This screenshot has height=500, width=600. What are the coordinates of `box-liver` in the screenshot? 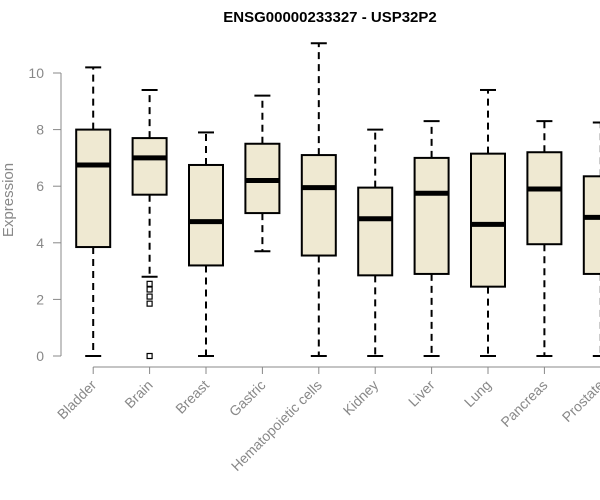 It's located at (431, 238).